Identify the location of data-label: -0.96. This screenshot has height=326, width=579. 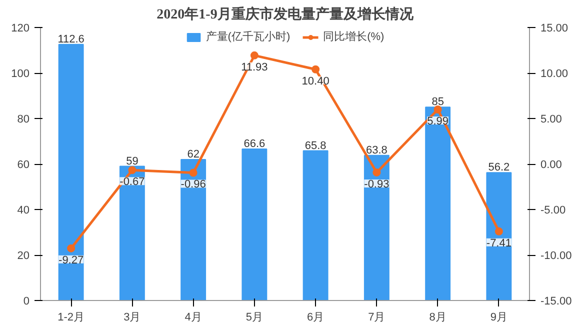
(193, 184).